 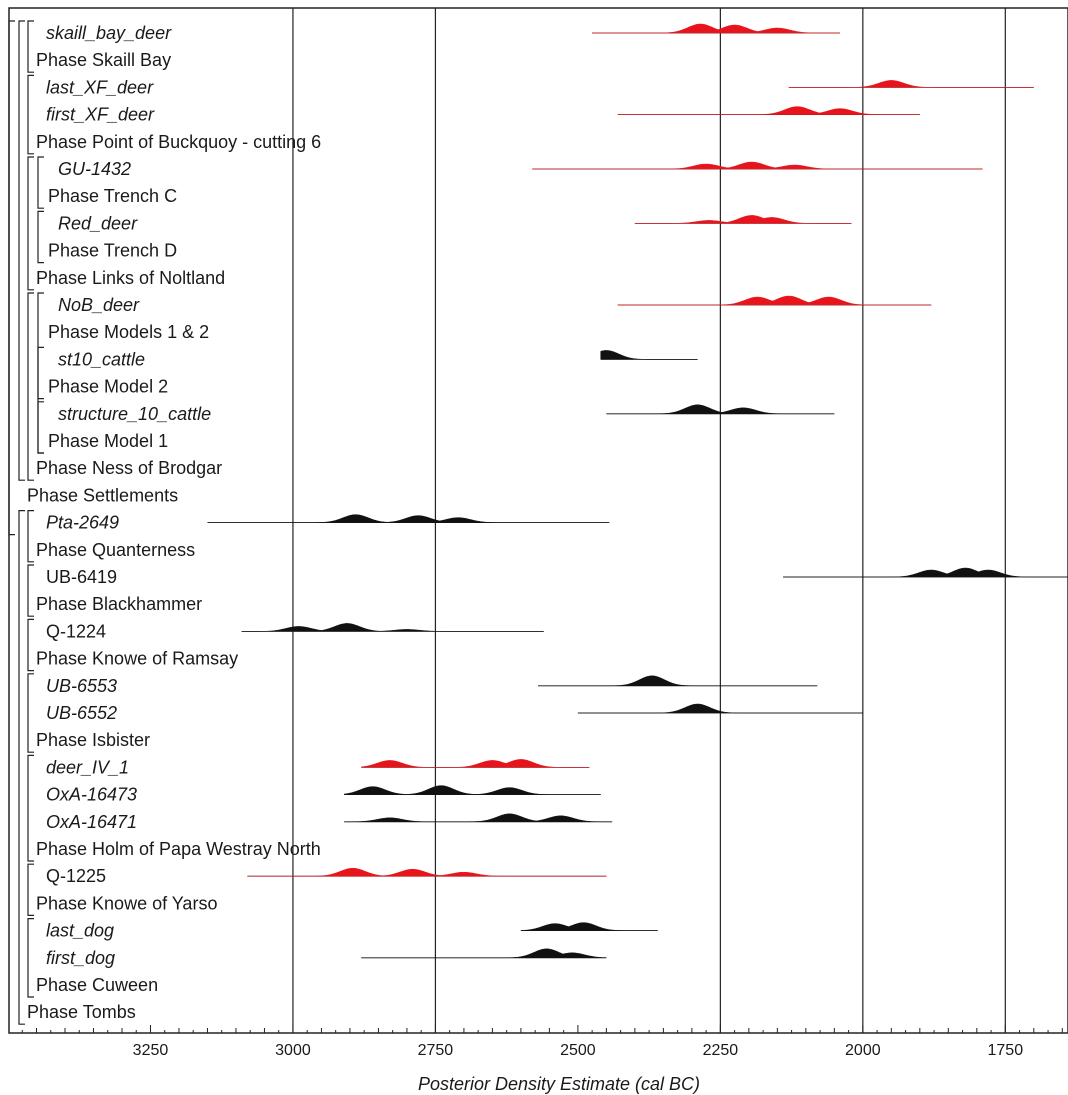 I want to click on row-label-OxA-16471: OxA-16471, so click(x=91, y=822).